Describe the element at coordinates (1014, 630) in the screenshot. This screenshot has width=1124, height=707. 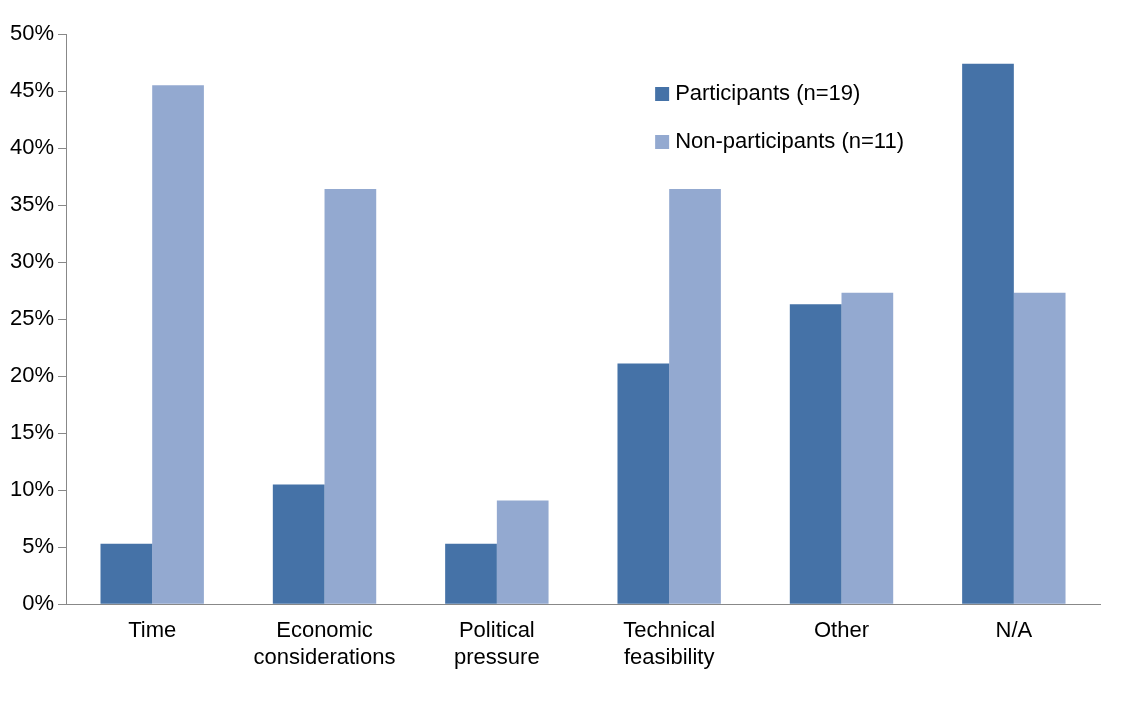
I see `x-tick-label: N/A` at that location.